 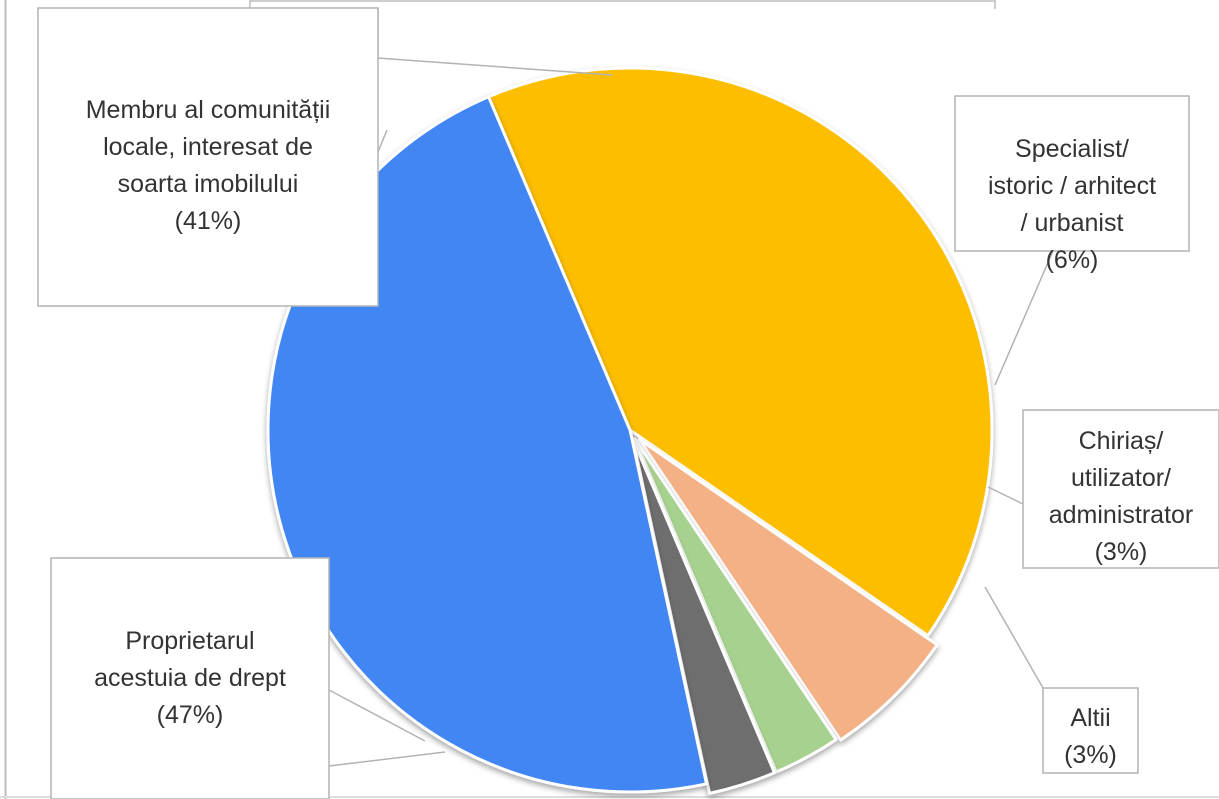 What do you see at coordinates (208, 147) in the screenshot?
I see `callout-label-membru: locale, interesat de` at bounding box center [208, 147].